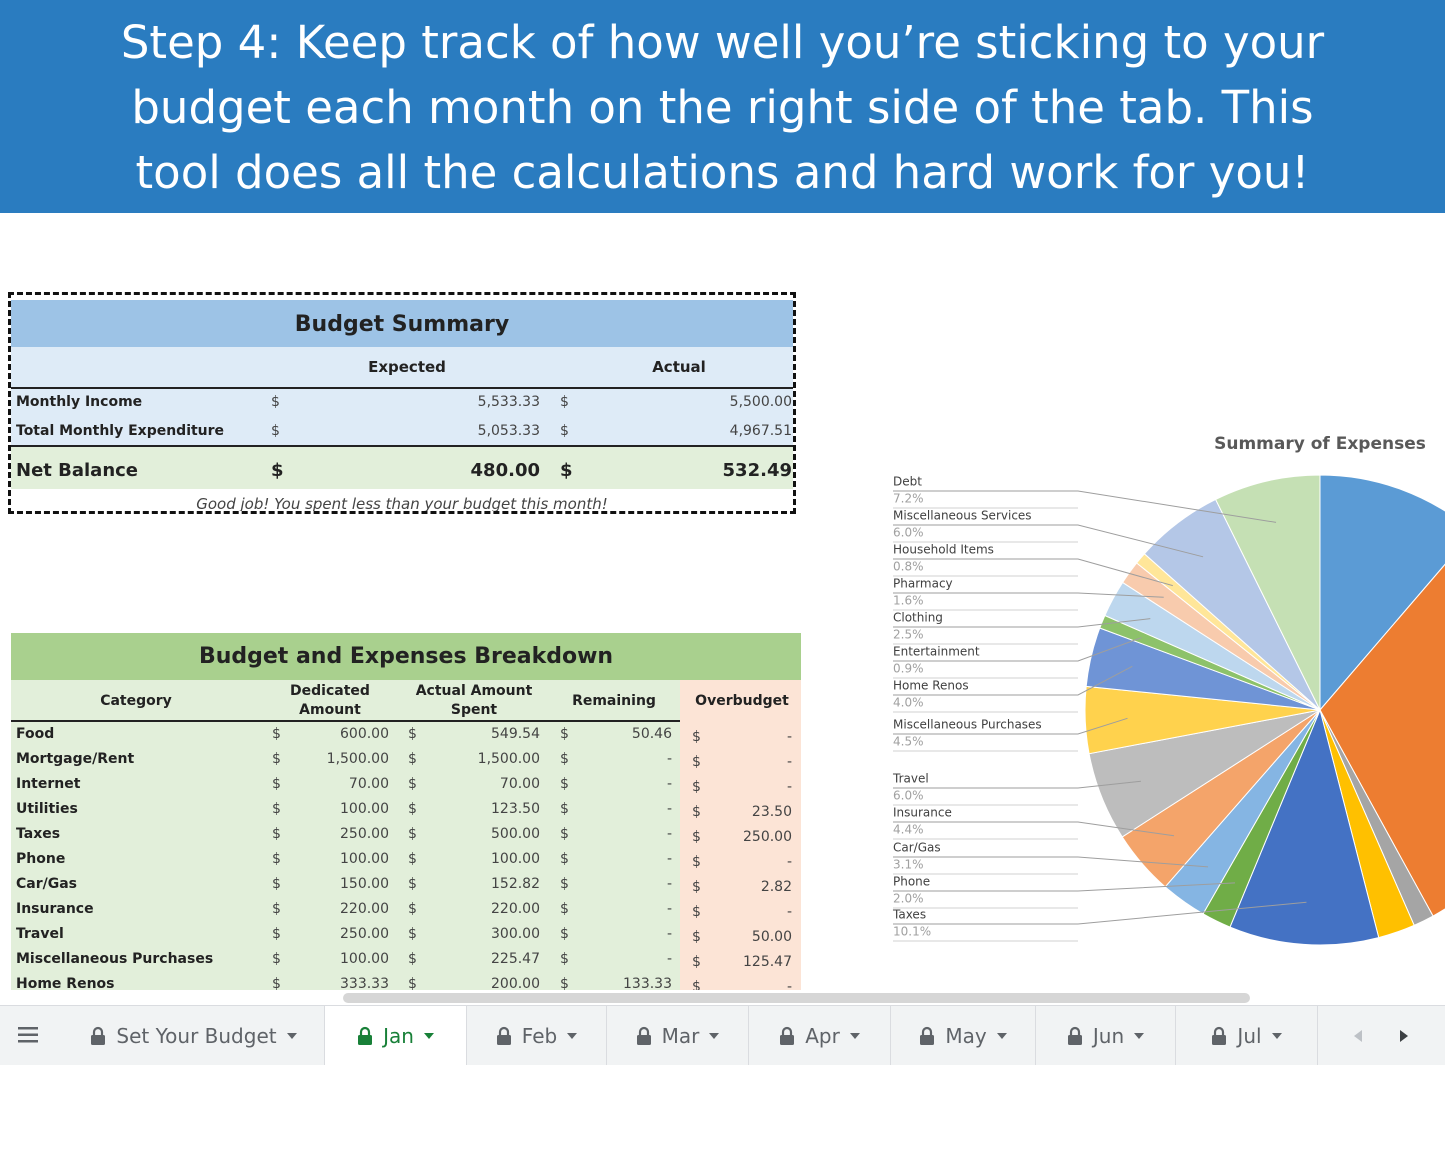  What do you see at coordinates (115, 959) in the screenshot?
I see `category: Miscellaneous Purchases` at bounding box center [115, 959].